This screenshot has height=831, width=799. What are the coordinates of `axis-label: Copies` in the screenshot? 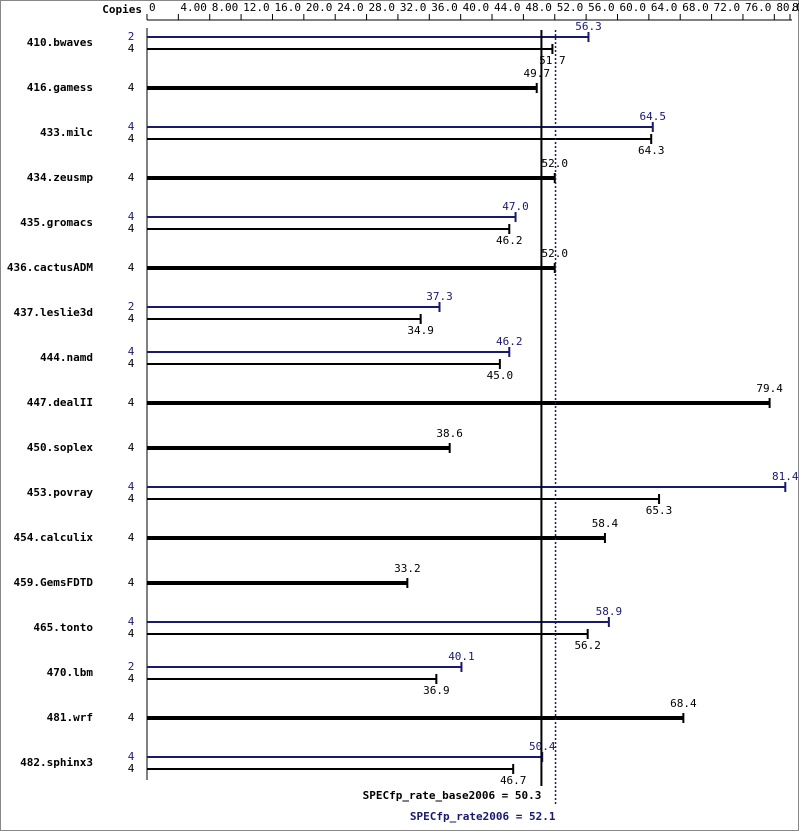 It's located at (122, 9).